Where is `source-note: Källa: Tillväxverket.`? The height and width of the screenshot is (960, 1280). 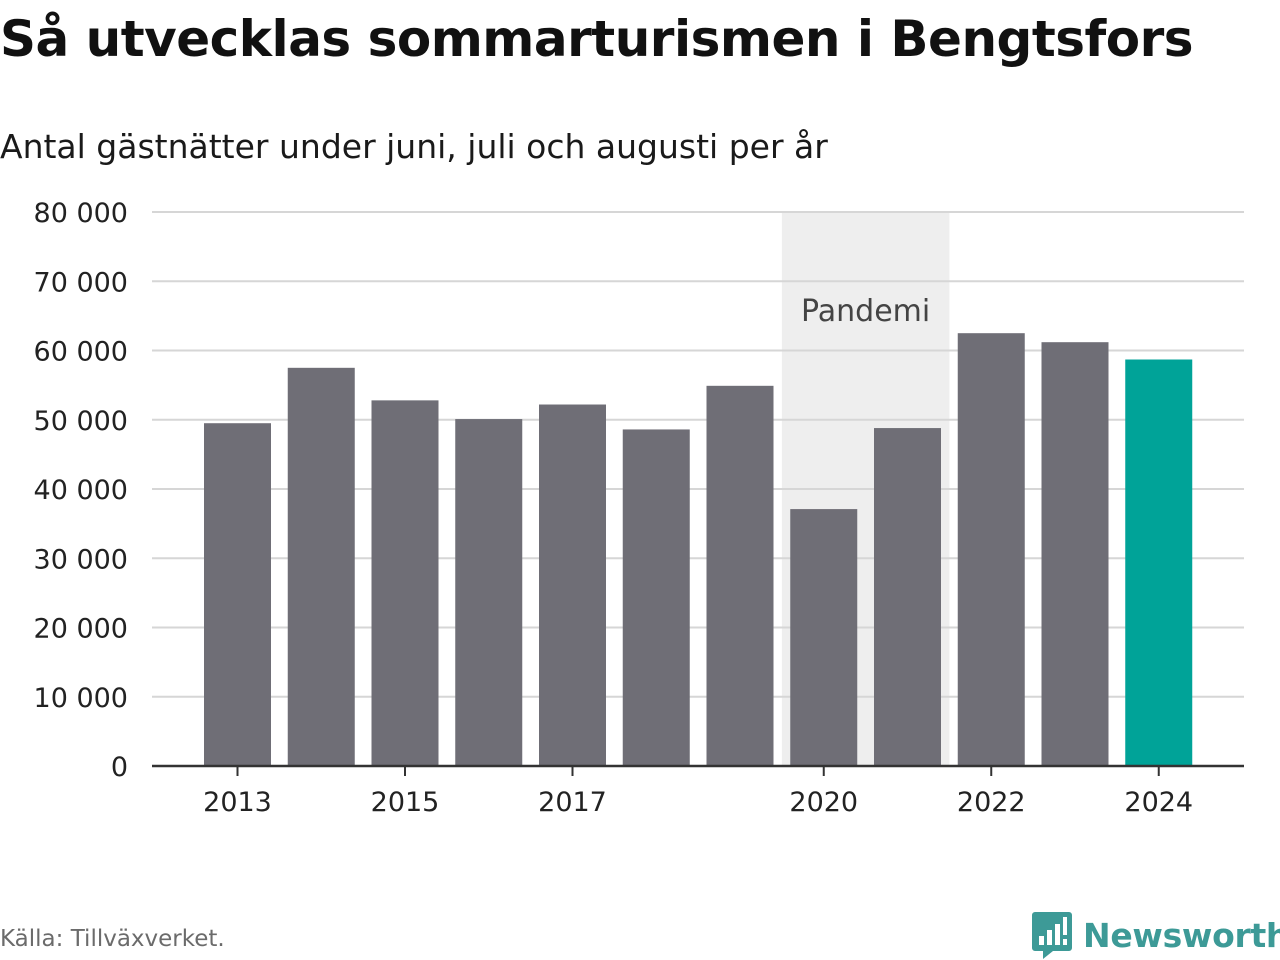 source-note: Källa: Tillväxverket. is located at coordinates (112, 939).